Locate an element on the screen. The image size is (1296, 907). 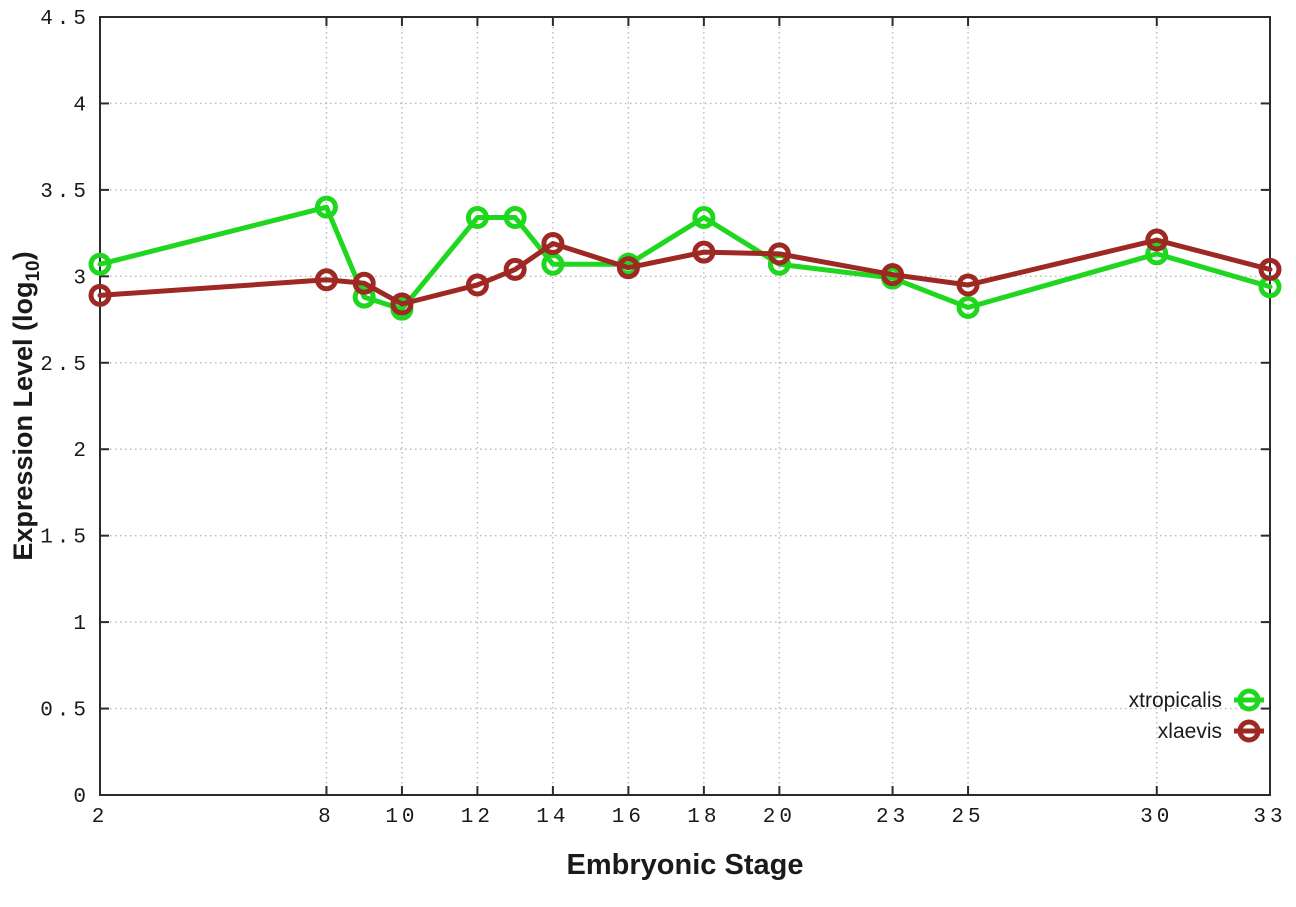
series-xtropicalis is located at coordinates (685, 258).